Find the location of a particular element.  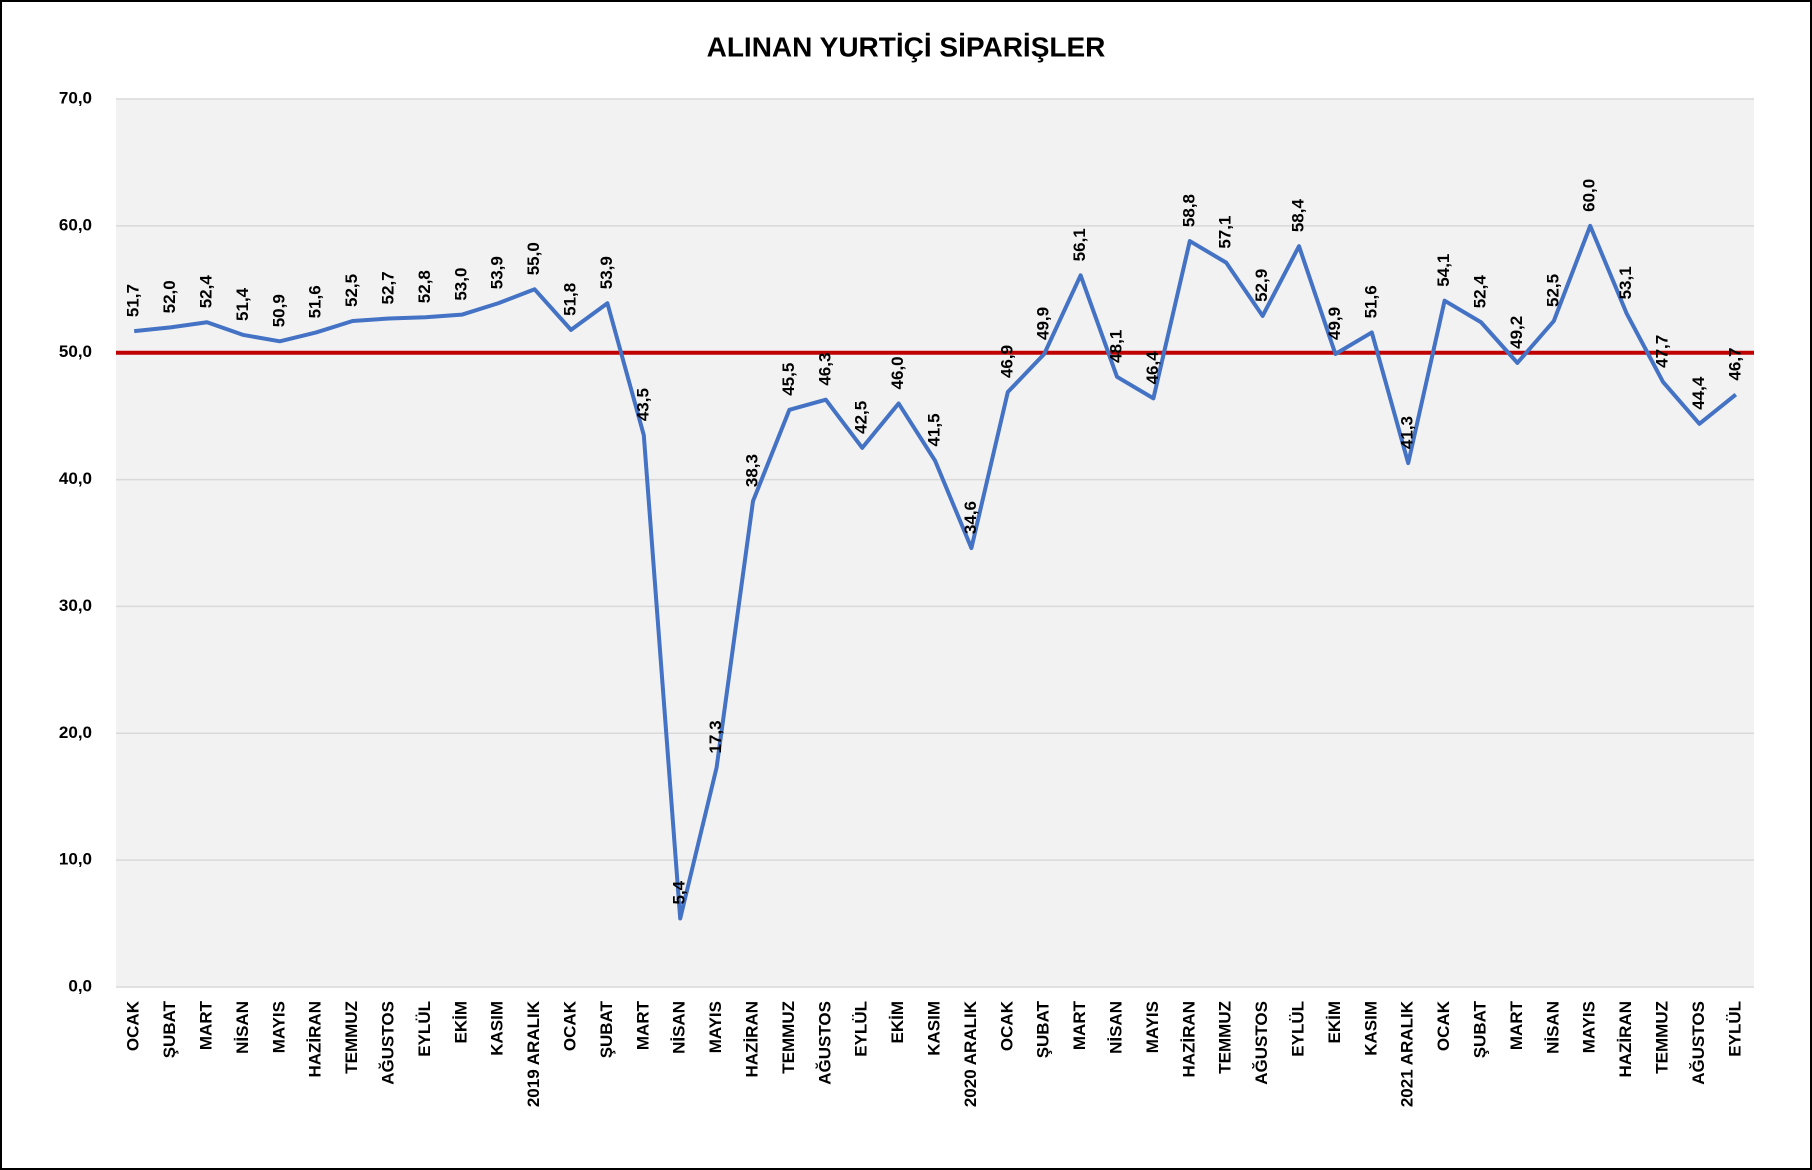

data-label: 44,4 is located at coordinates (1698, 393).